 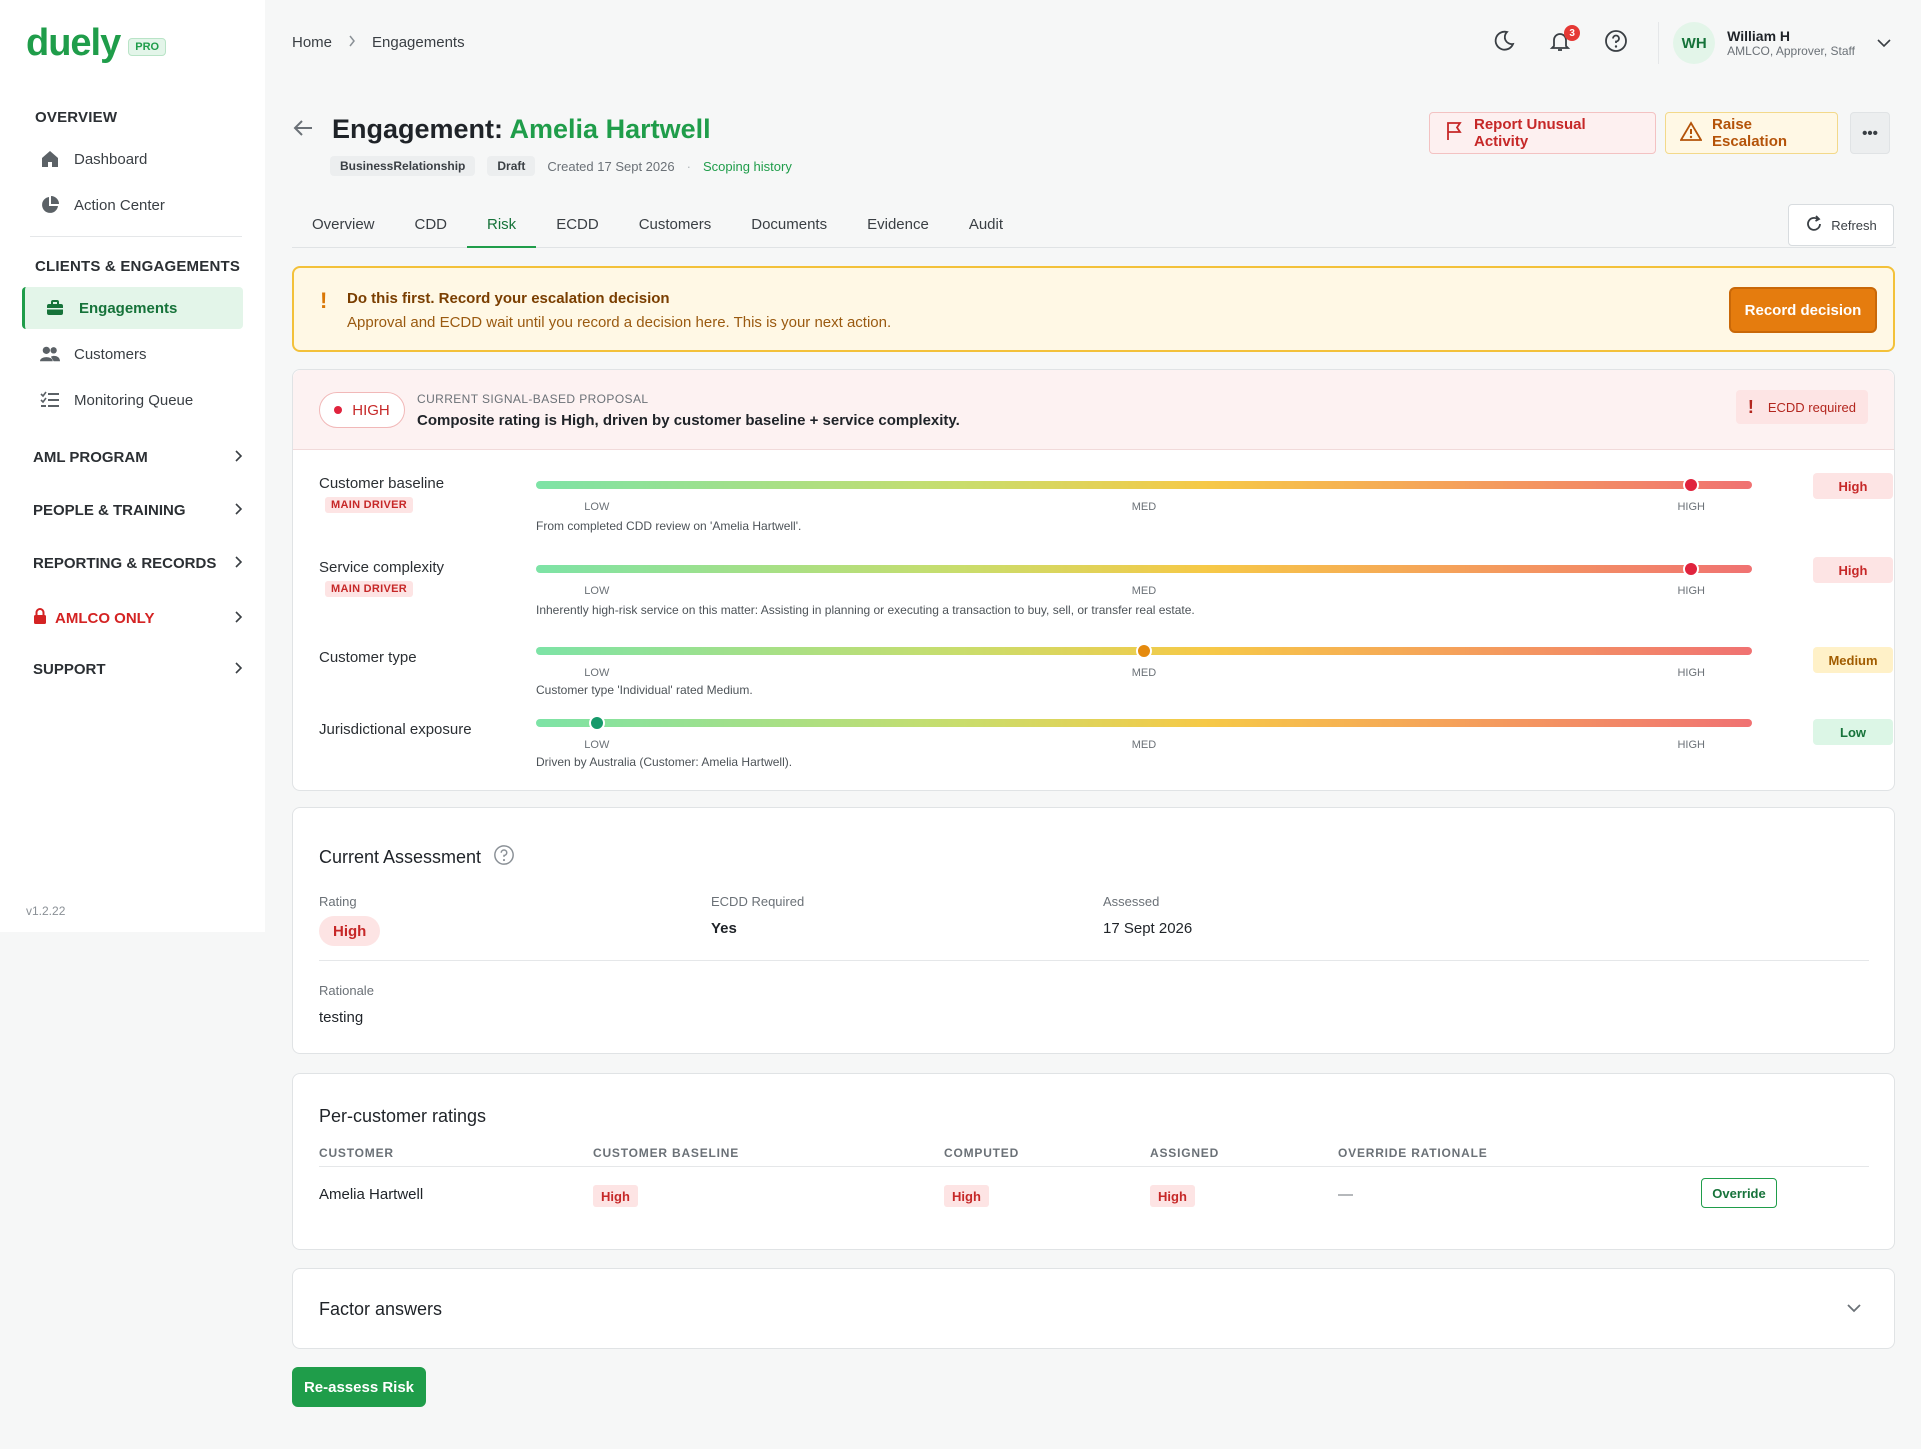 I want to click on reassess-risk-button: Re-assess Risk, so click(x=359, y=1387).